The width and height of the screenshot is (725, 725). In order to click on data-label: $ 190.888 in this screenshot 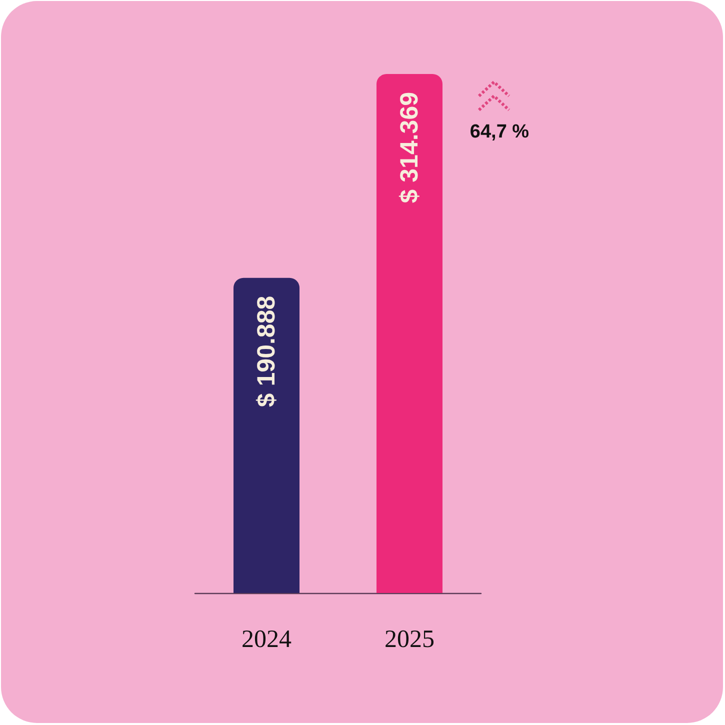, I will do `click(266, 352)`.